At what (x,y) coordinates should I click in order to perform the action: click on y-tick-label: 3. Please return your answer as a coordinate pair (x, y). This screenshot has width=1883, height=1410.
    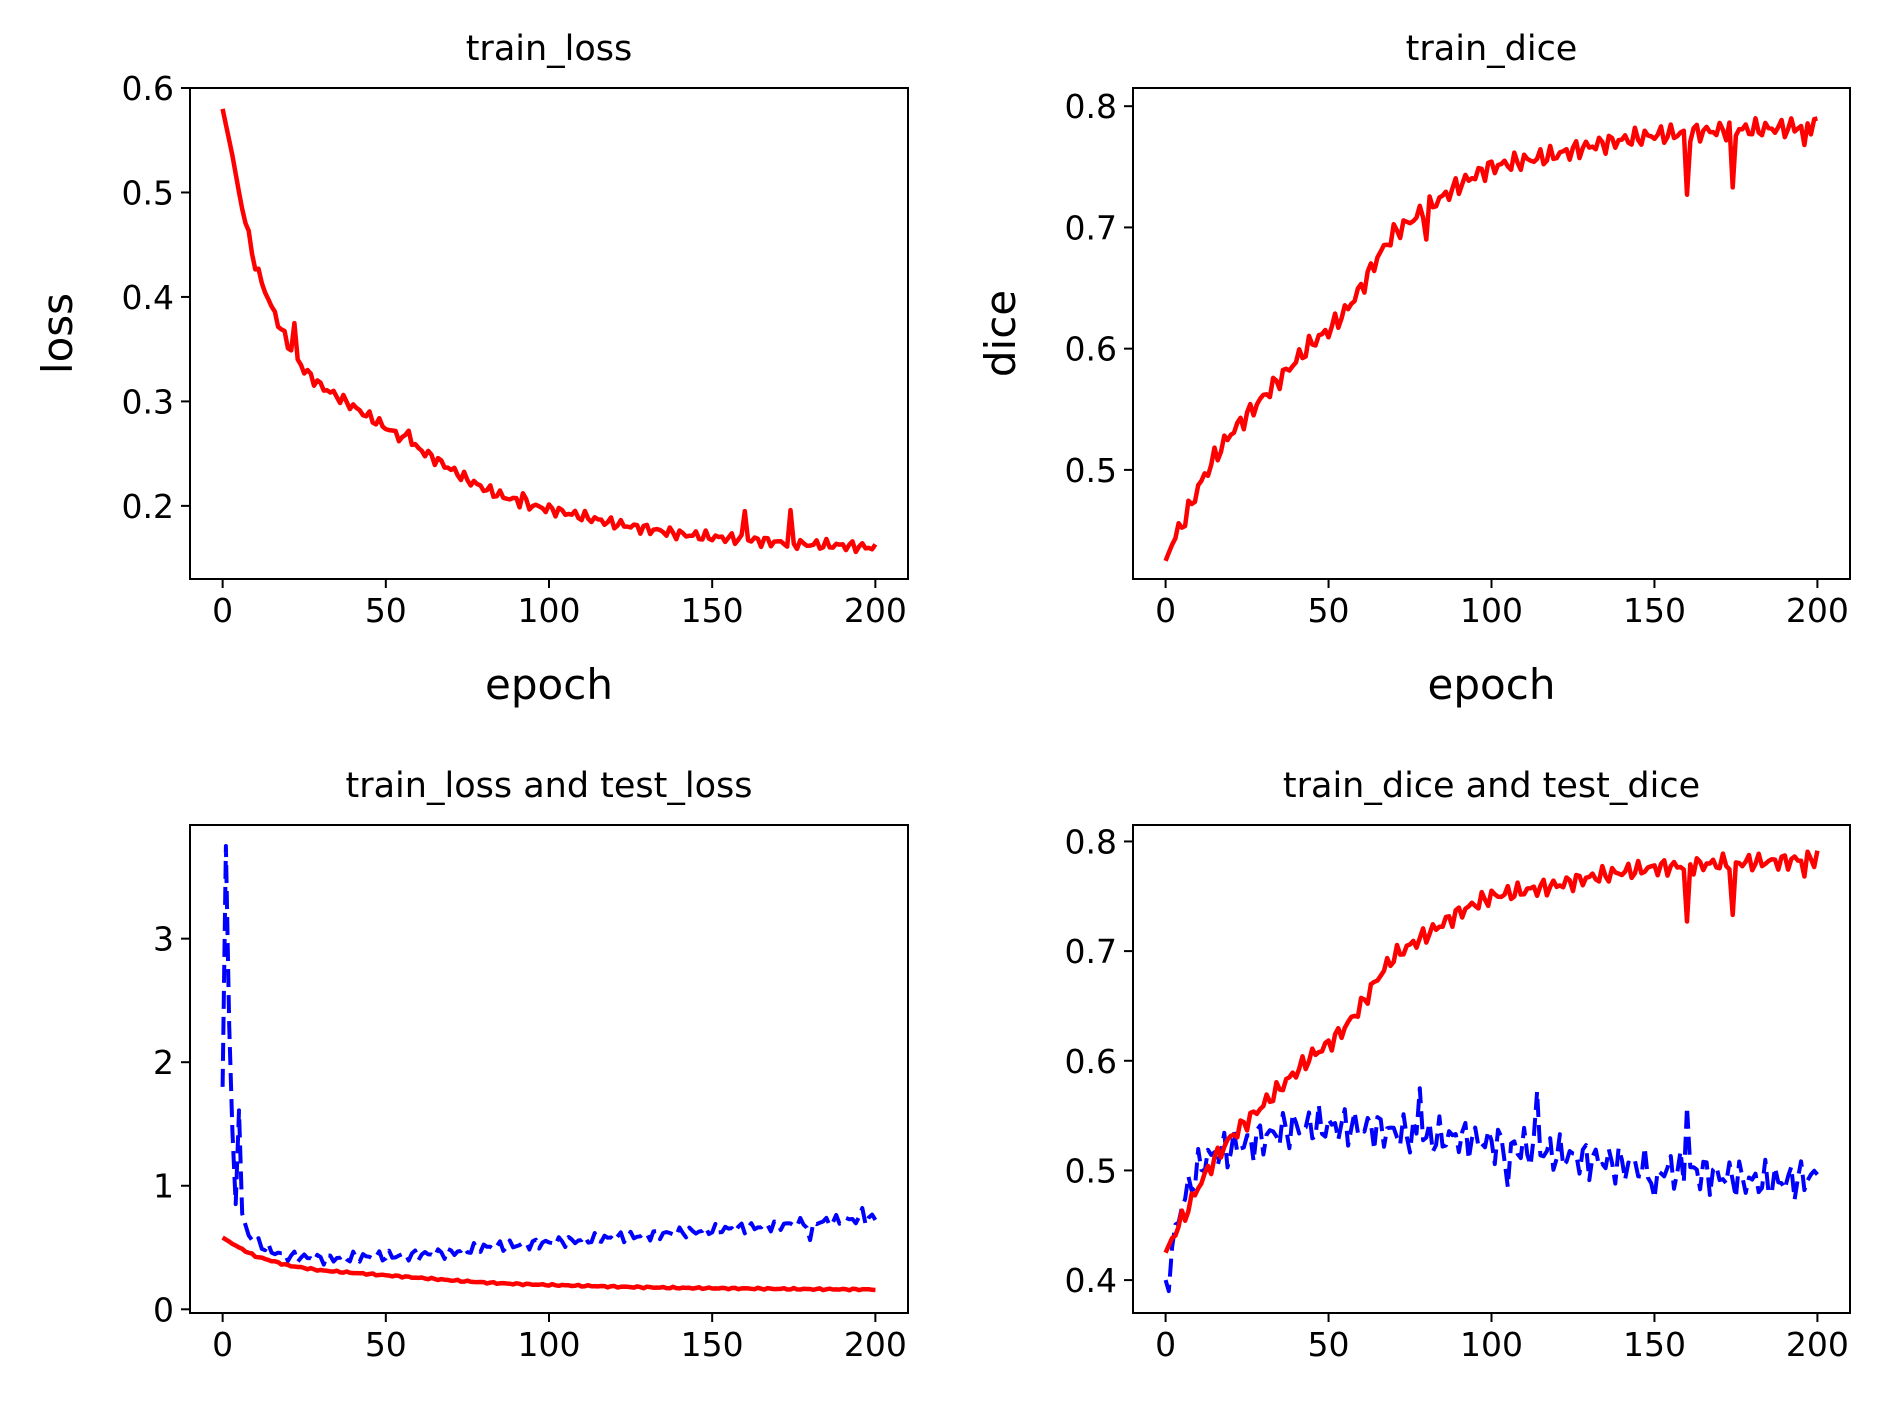
    Looking at the image, I should click on (163, 939).